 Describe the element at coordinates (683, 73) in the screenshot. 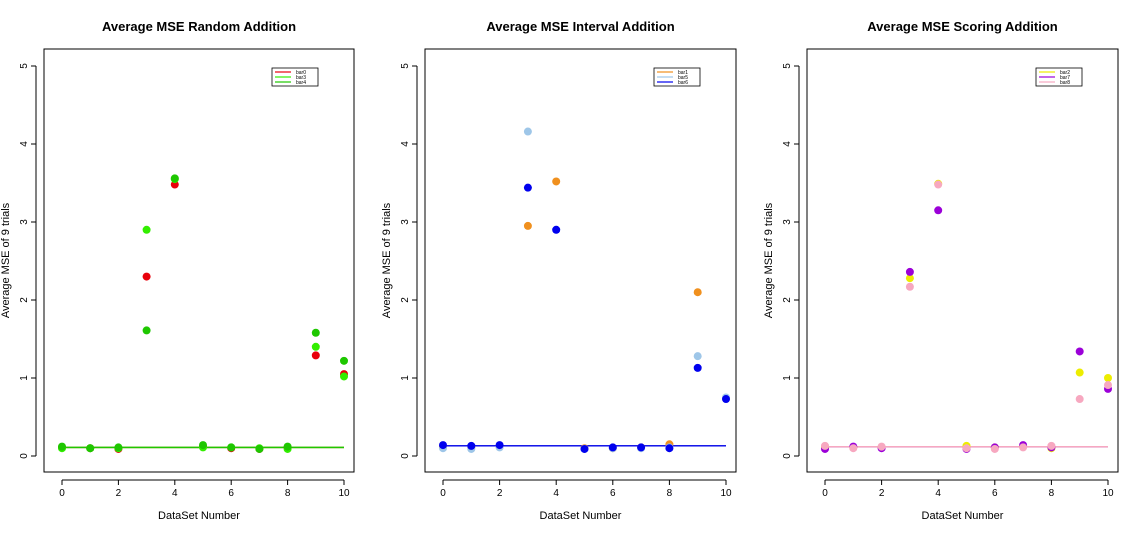

I see `legend-label-bar1: bar1` at that location.